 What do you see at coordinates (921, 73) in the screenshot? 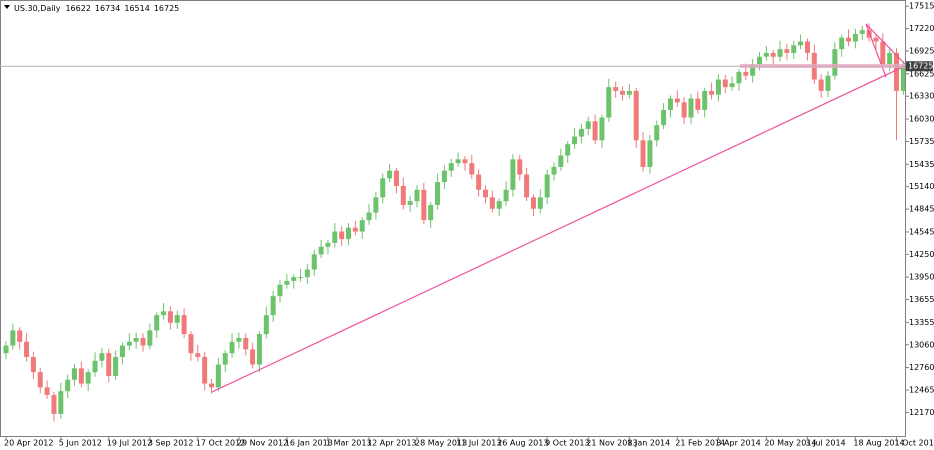
I see `y-tick-label: 16625` at bounding box center [921, 73].